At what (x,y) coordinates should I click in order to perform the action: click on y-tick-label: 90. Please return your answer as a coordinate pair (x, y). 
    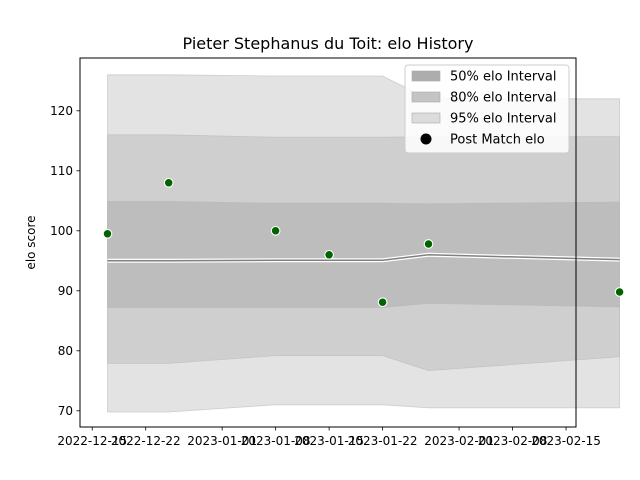
    Looking at the image, I should click on (65, 291).